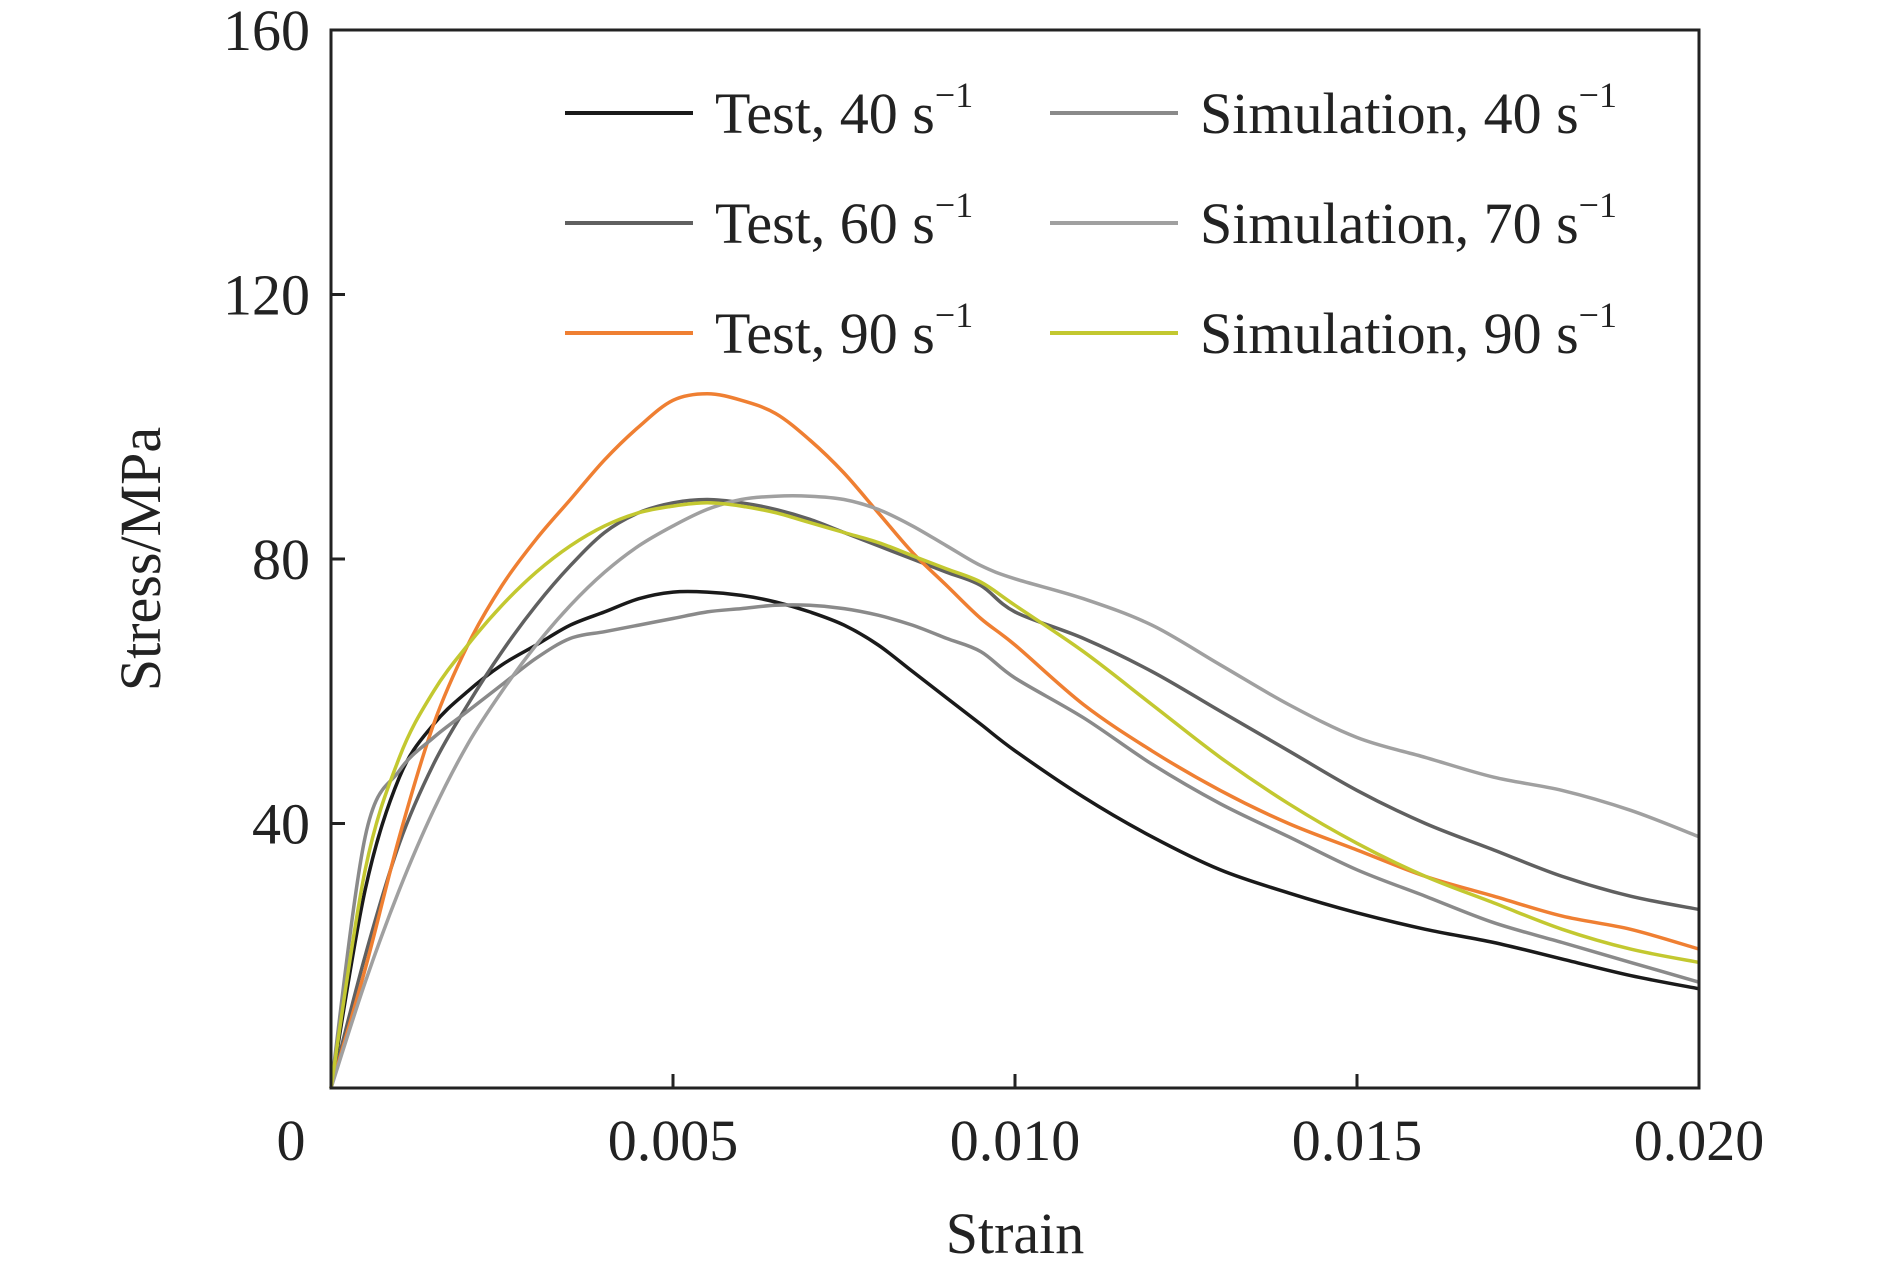 The image size is (1890, 1275). What do you see at coordinates (140, 559) in the screenshot?
I see `y-axis-title: Stress/MPa` at bounding box center [140, 559].